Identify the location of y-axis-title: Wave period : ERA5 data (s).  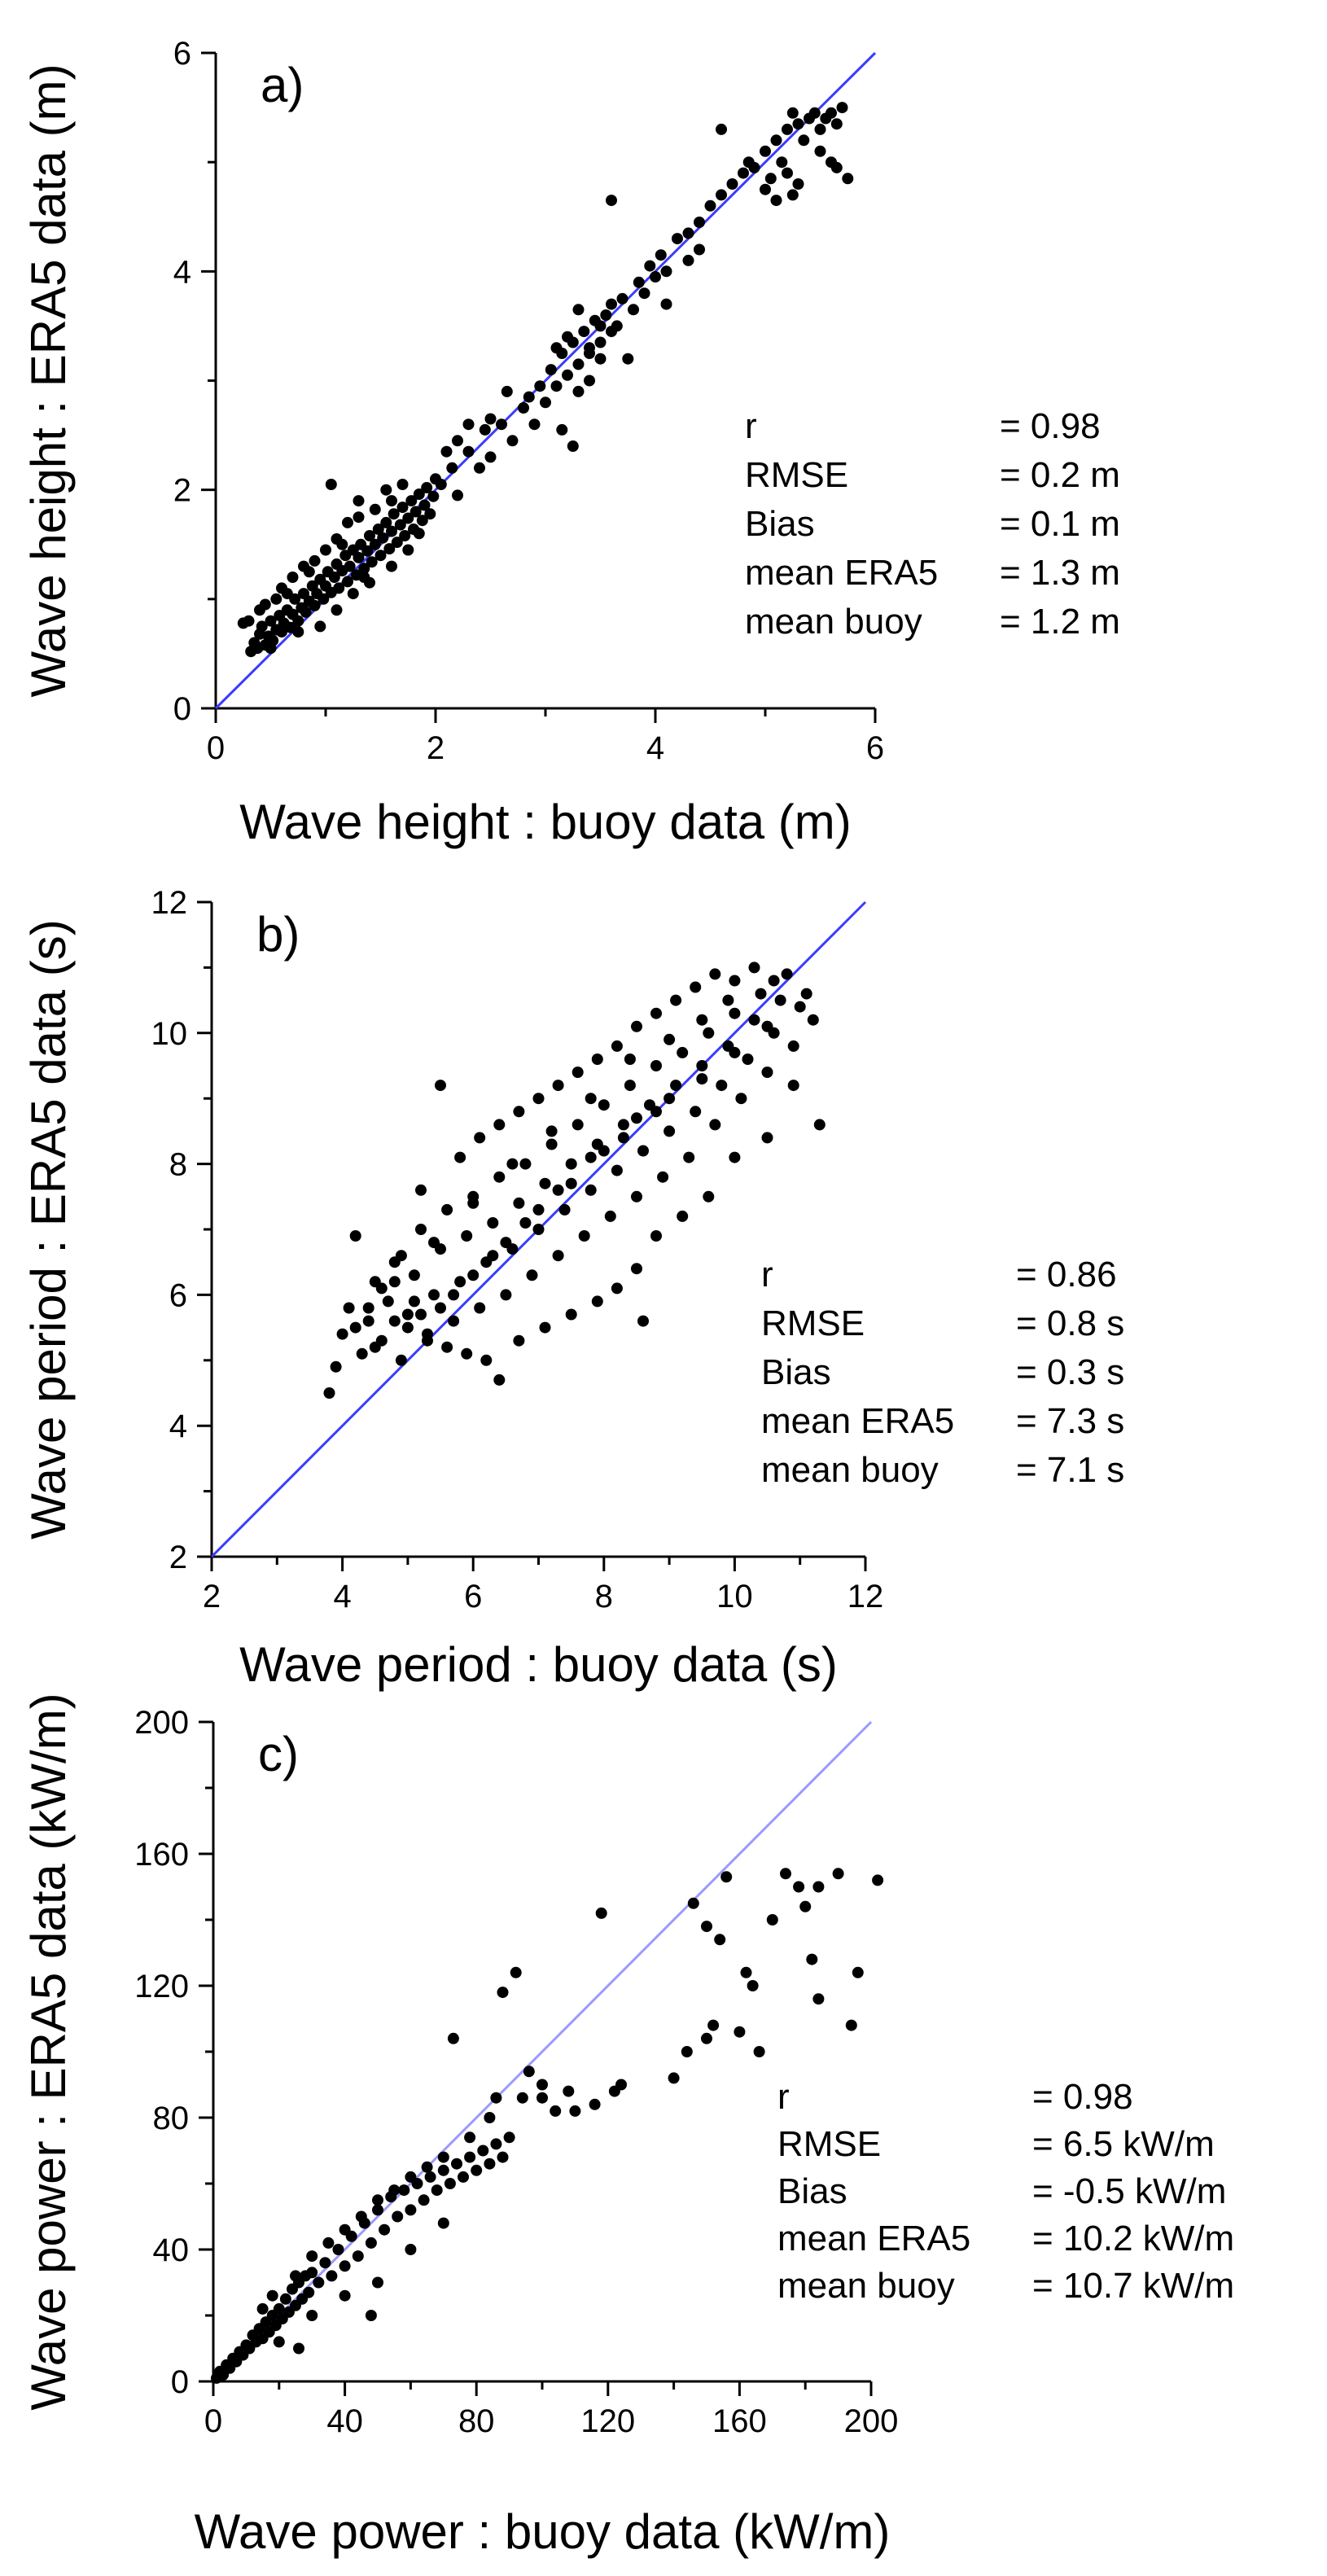
(48, 1229).